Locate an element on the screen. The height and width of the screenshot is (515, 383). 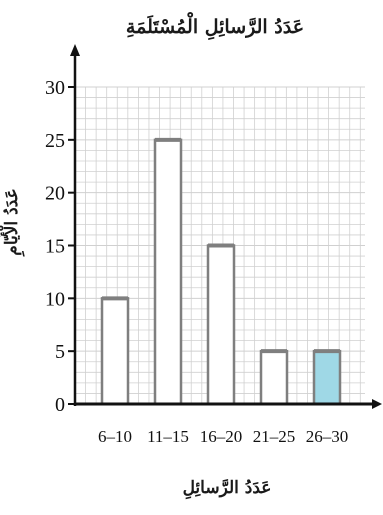
y-tick-label: 0 is located at coordinates (60, 405).